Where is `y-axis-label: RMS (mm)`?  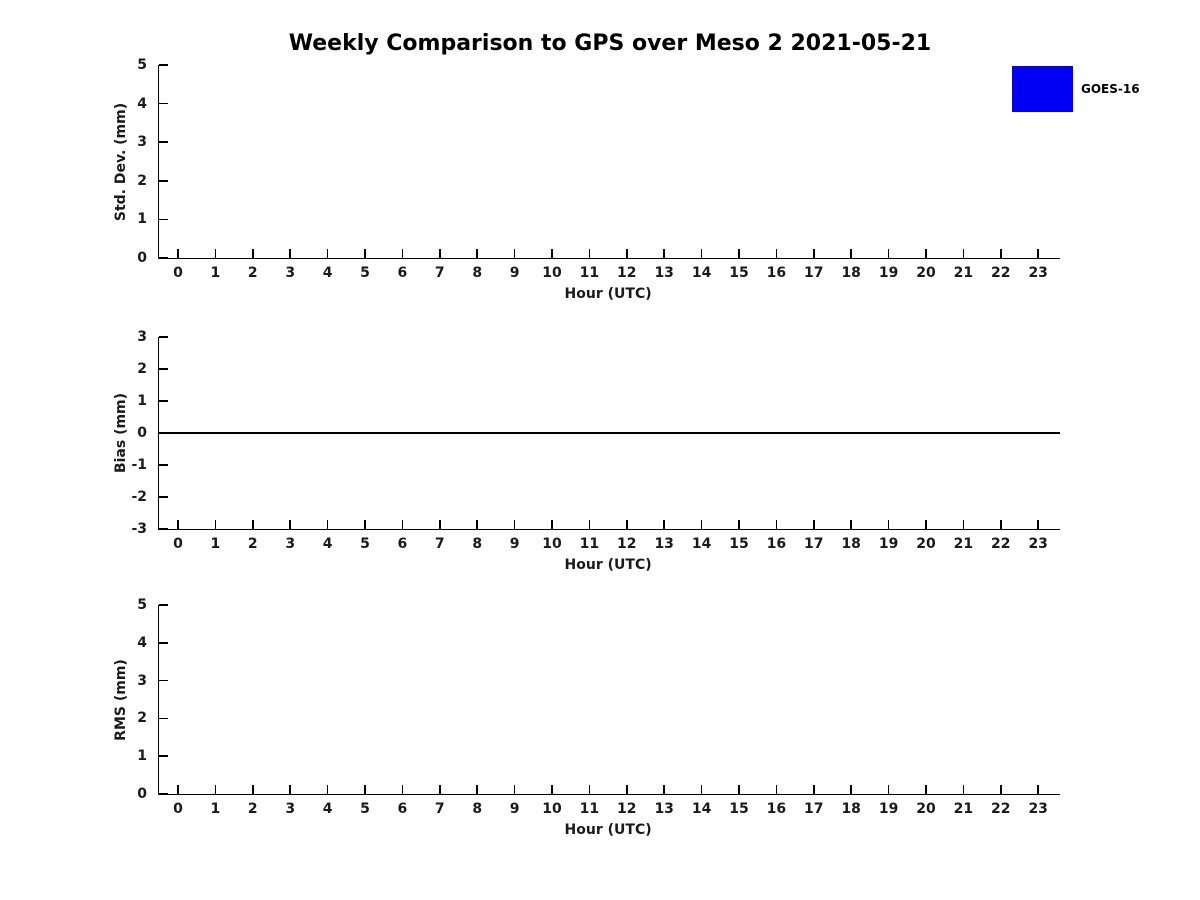 y-axis-label: RMS (mm) is located at coordinates (121, 699).